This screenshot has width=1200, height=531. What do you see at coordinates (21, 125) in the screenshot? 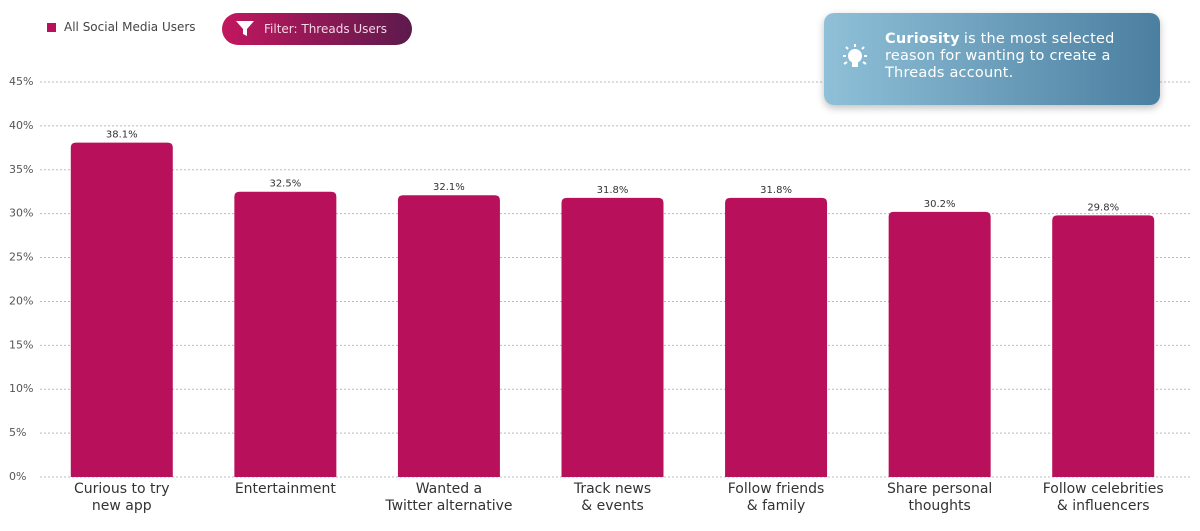
I see `y-tick-label: 40%` at bounding box center [21, 125].